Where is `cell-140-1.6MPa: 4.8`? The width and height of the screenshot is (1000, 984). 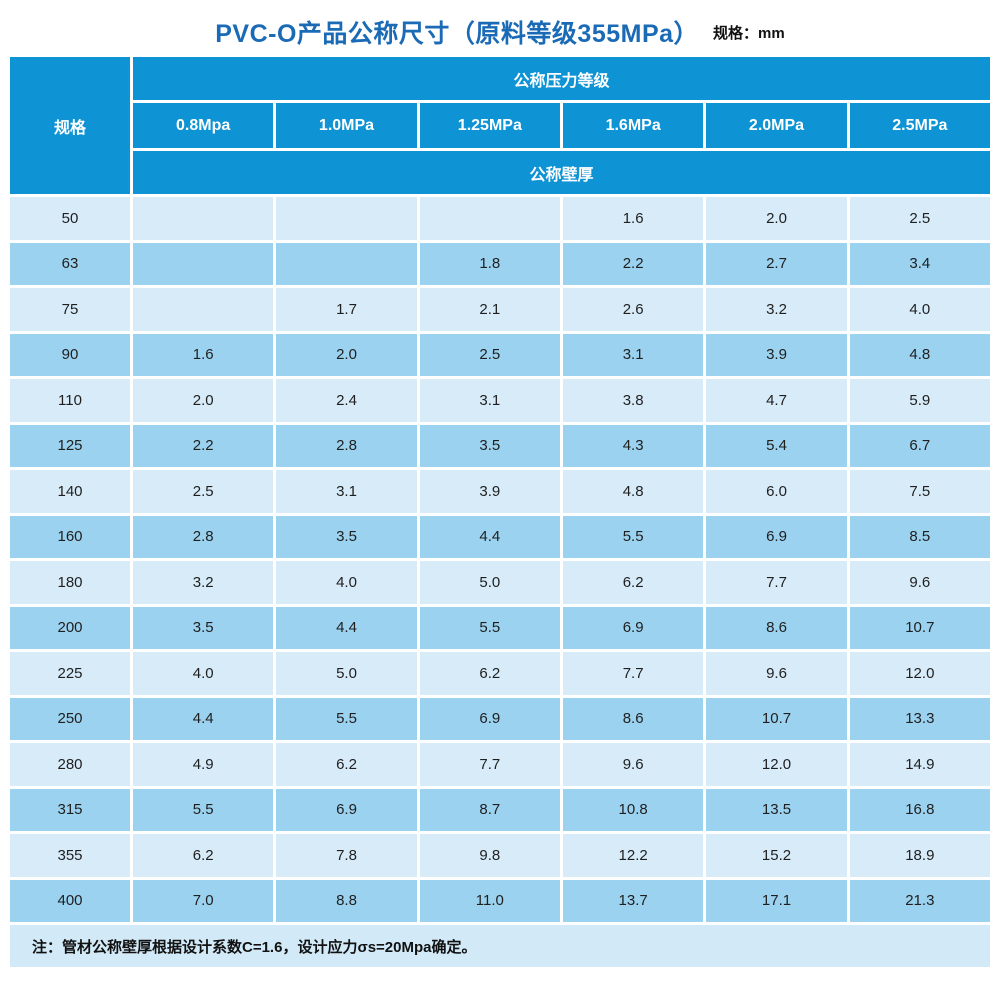
cell-140-1.6MPa: 4.8 is located at coordinates (633, 491).